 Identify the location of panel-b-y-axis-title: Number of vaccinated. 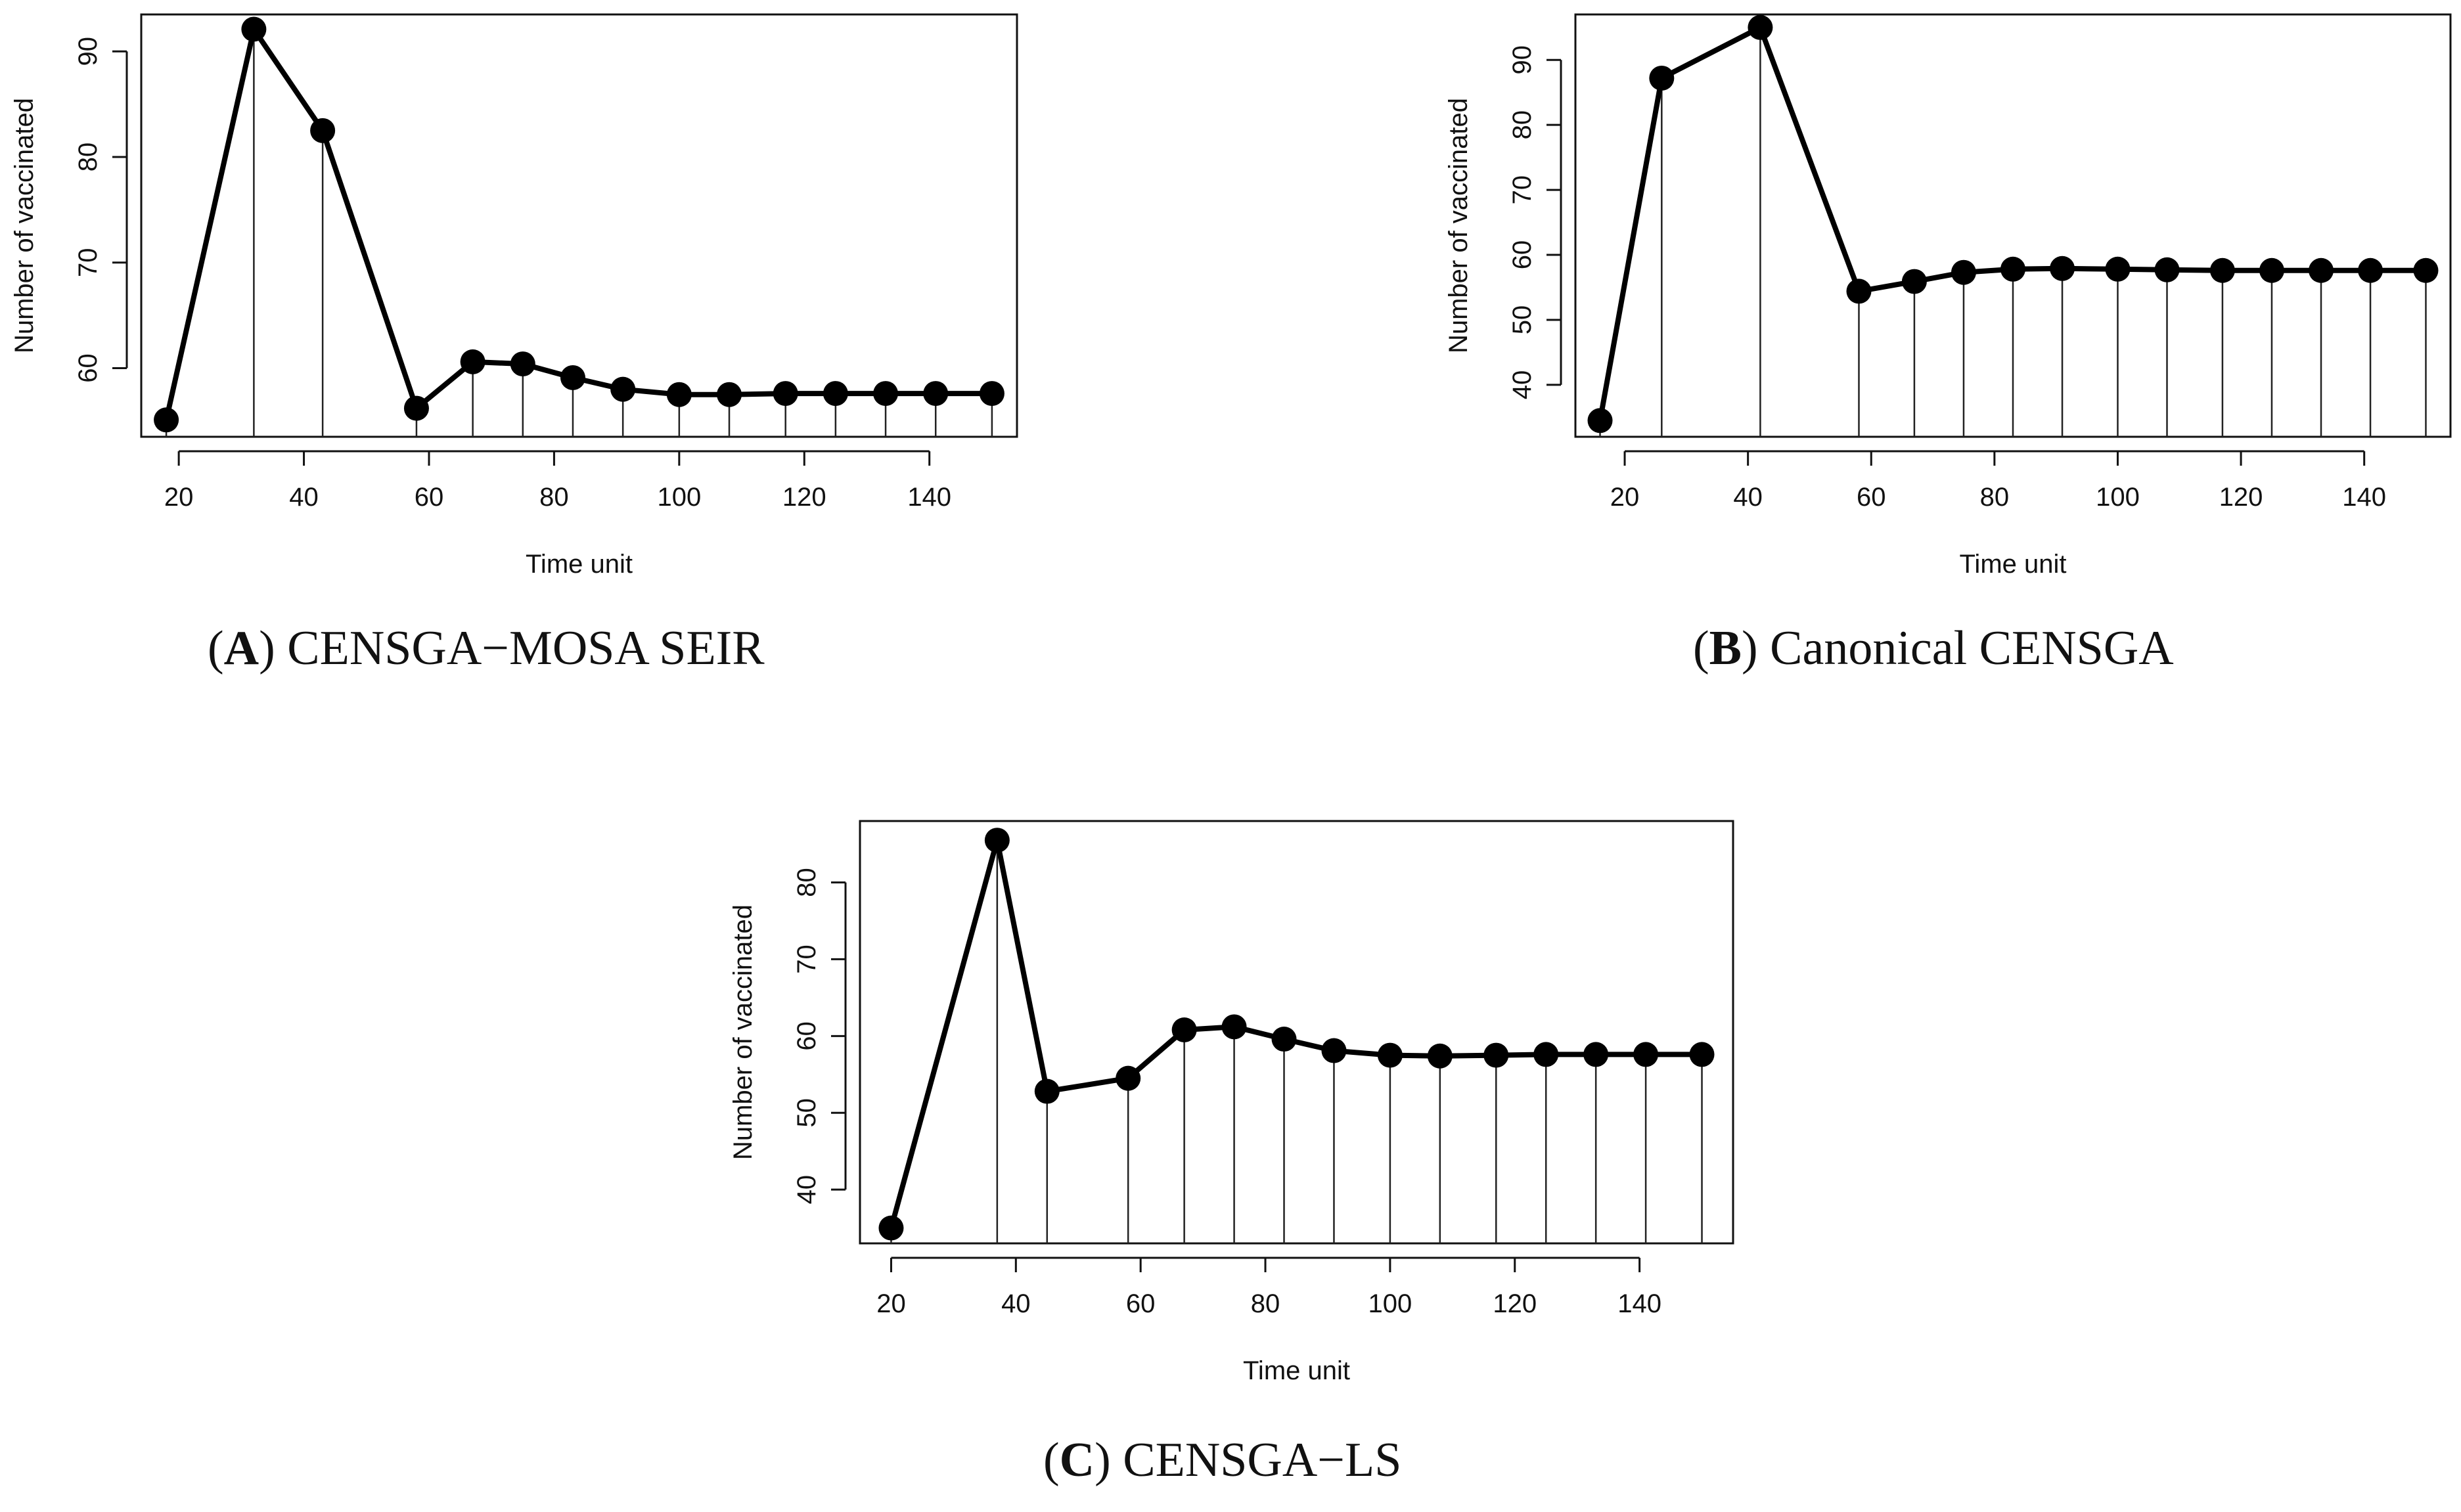
(1459, 225).